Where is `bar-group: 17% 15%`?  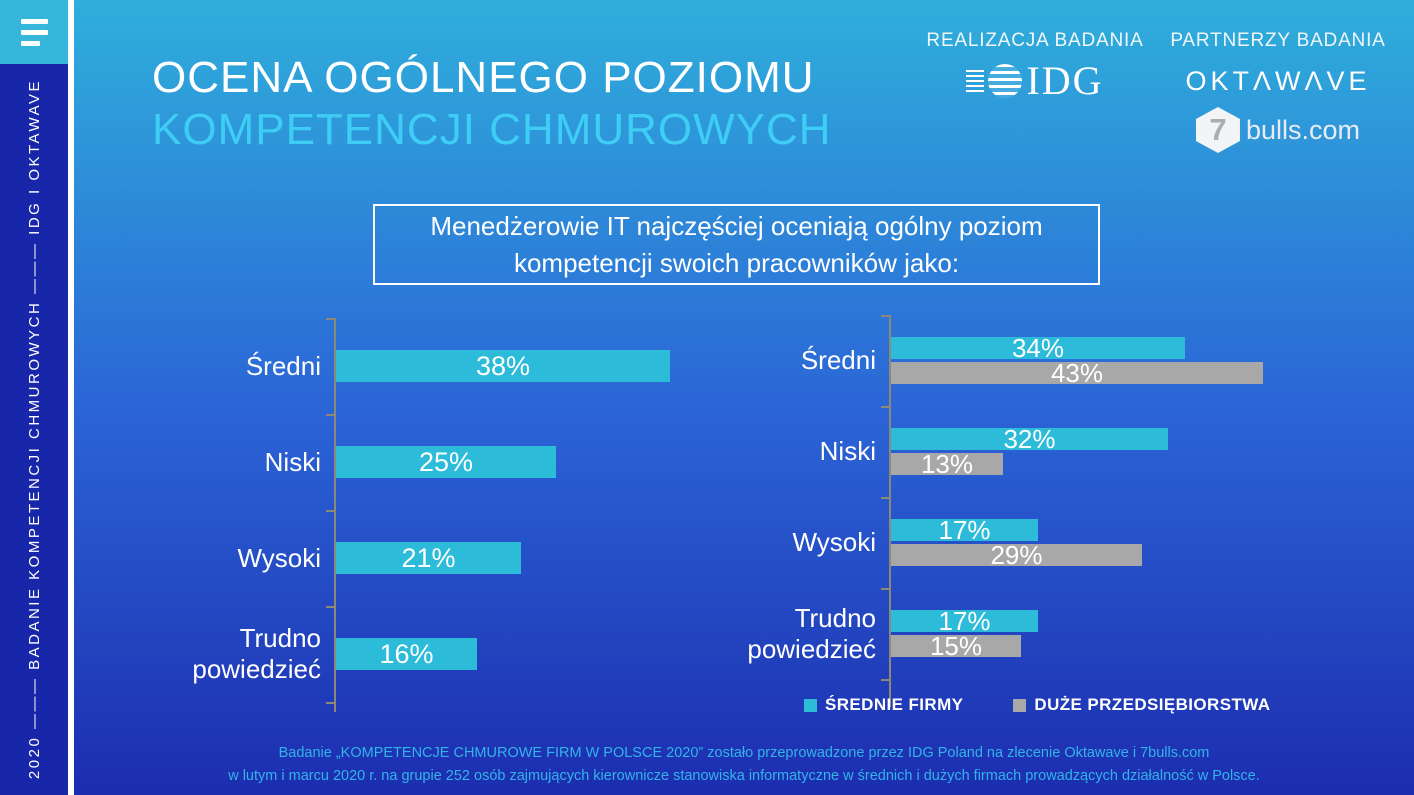
bar-group: 17% 15% is located at coordinates (964, 633).